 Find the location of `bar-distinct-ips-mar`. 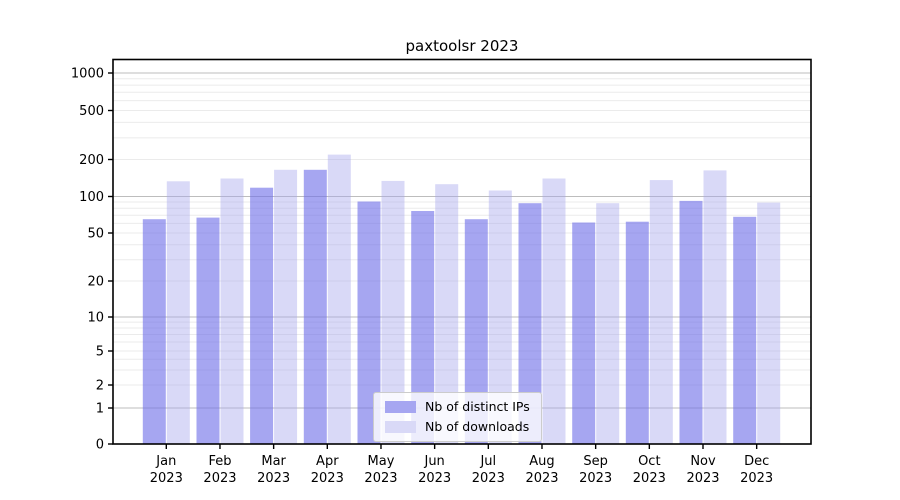

bar-distinct-ips-mar is located at coordinates (262, 315).